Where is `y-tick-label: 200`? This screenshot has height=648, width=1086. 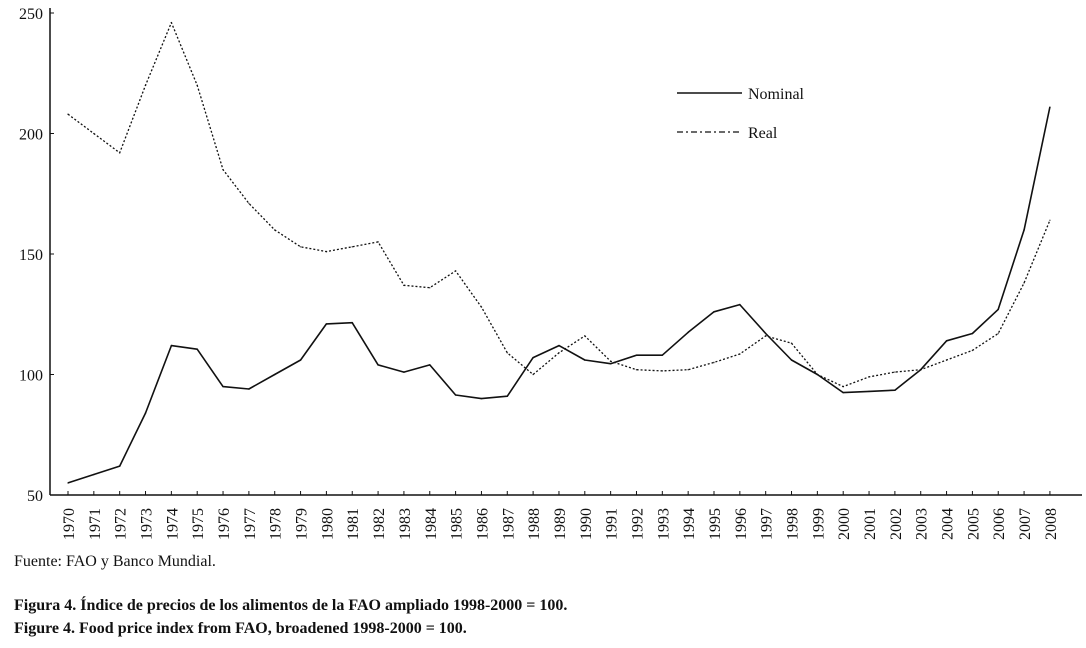
y-tick-label: 200 is located at coordinates (31, 135).